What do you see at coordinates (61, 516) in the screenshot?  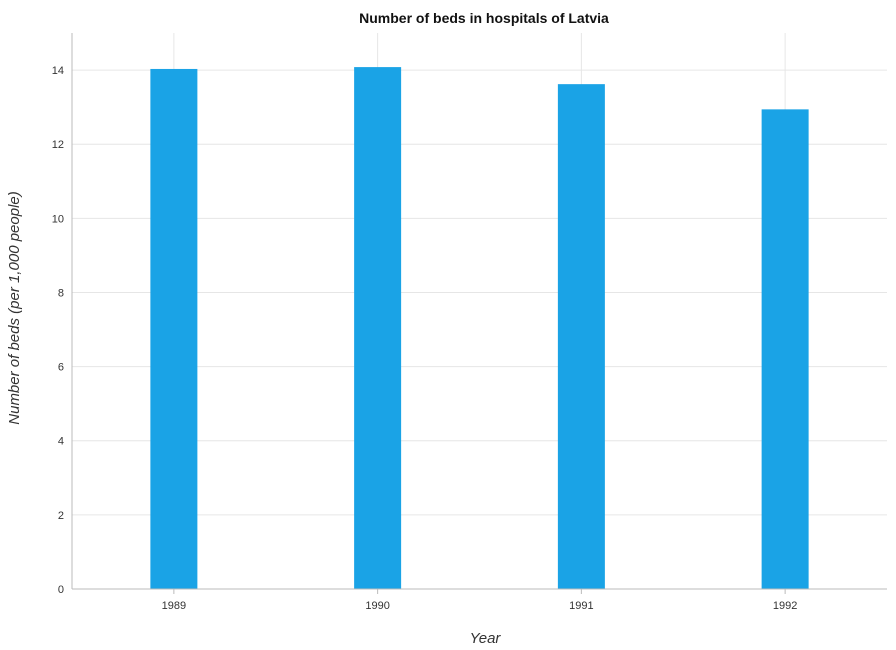 I see `y-tick-label: 2` at bounding box center [61, 516].